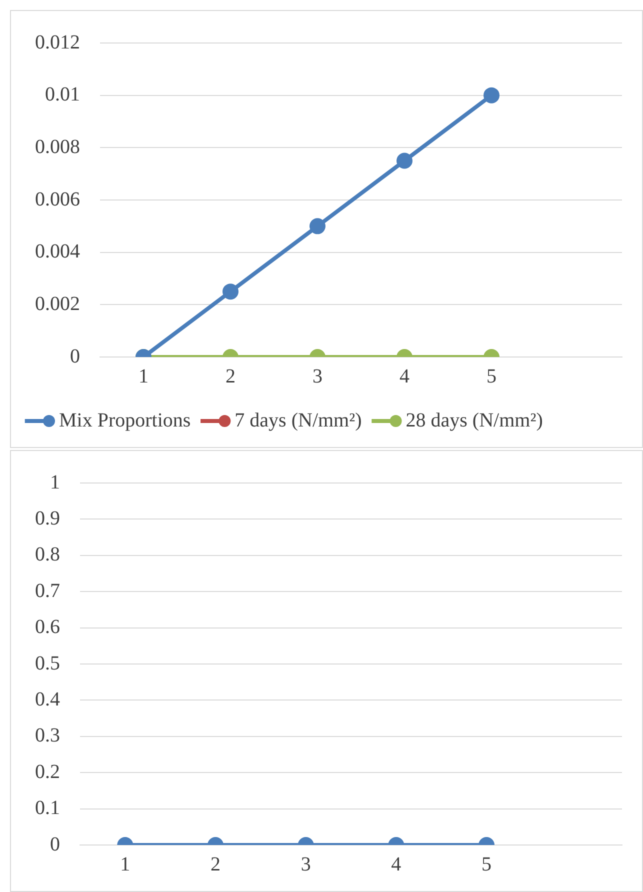  What do you see at coordinates (47, 518) in the screenshot?
I see `y-tick-label: 0.9` at bounding box center [47, 518].